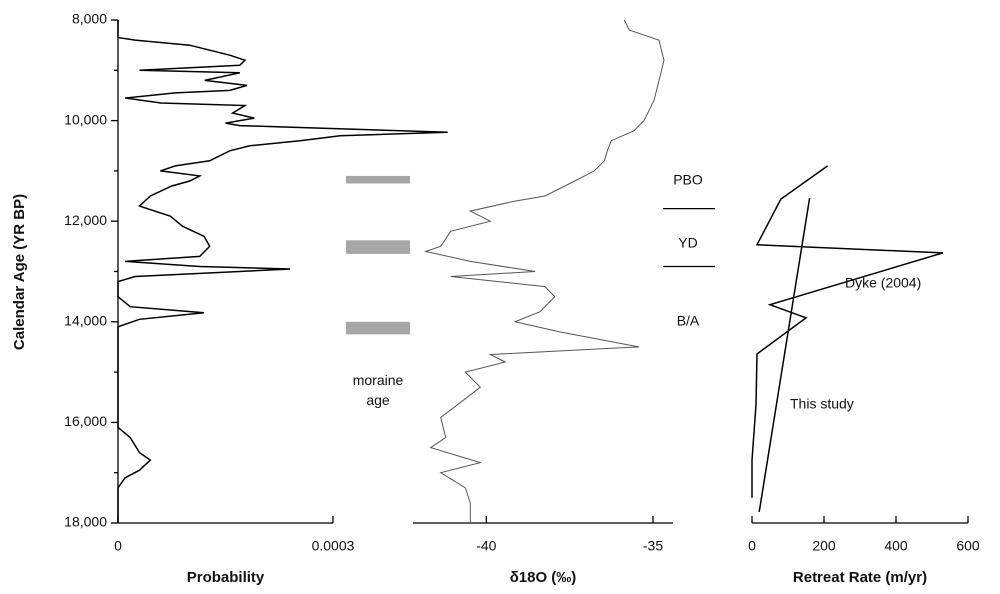 This screenshot has height=594, width=1000. Describe the element at coordinates (968, 546) in the screenshot. I see `x-tick-label: 600` at that location.